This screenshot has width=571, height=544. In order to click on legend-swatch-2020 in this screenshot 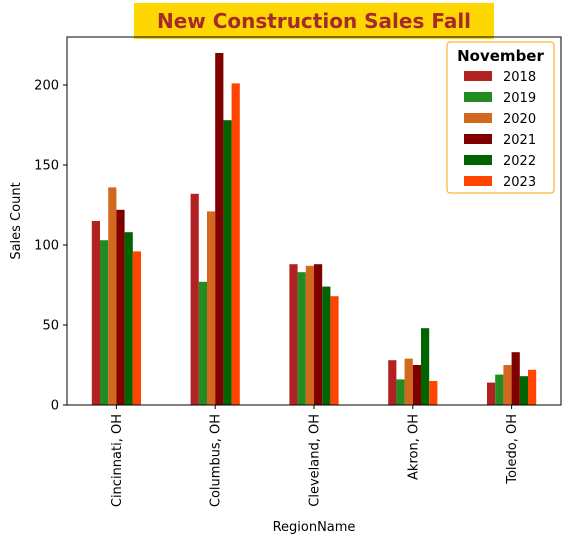, I will do `click(478, 118)`.